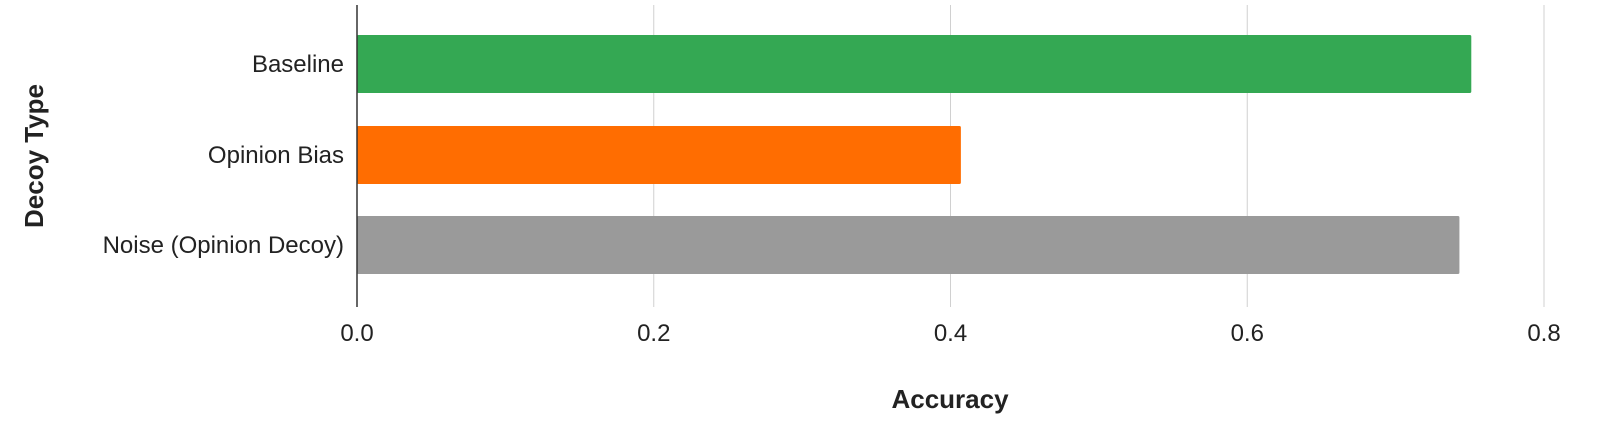 The width and height of the screenshot is (1600, 427). What do you see at coordinates (356, 333) in the screenshot?
I see `x-tick-label: 0.0` at bounding box center [356, 333].